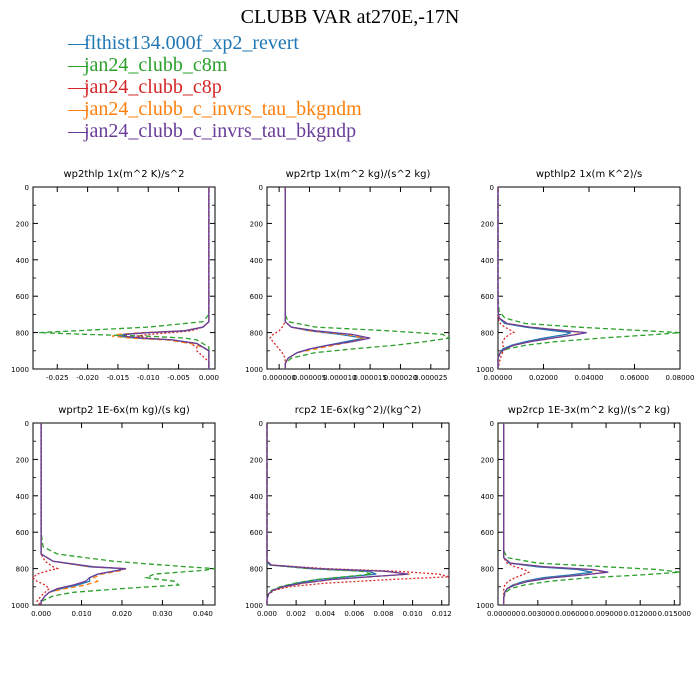  What do you see at coordinates (634, 378) in the screenshot?
I see `x-tick-label: 0.06000` at bounding box center [634, 378].